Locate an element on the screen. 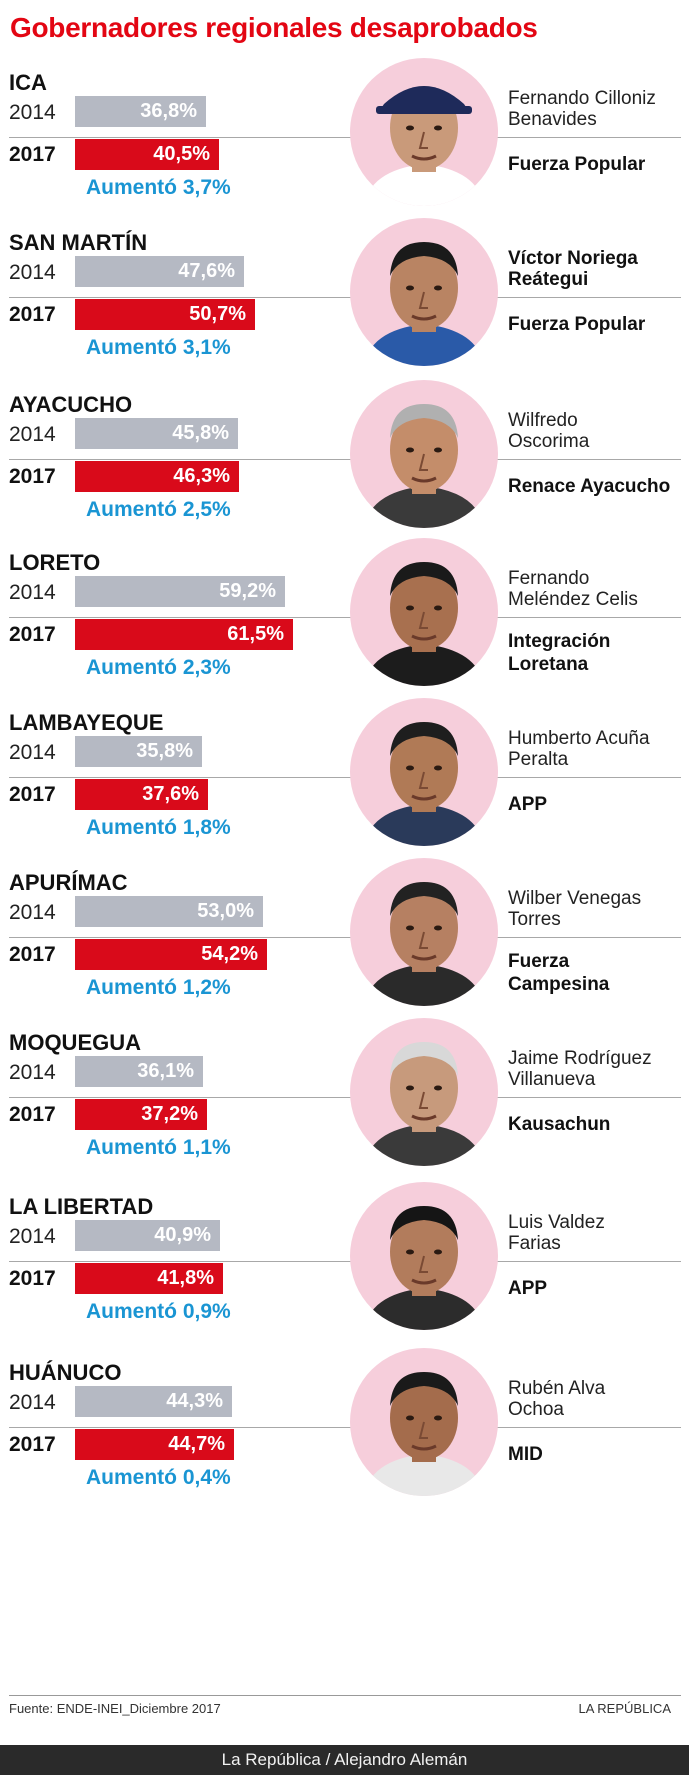  increase-label: Aumentó 2,3% is located at coordinates (158, 667).